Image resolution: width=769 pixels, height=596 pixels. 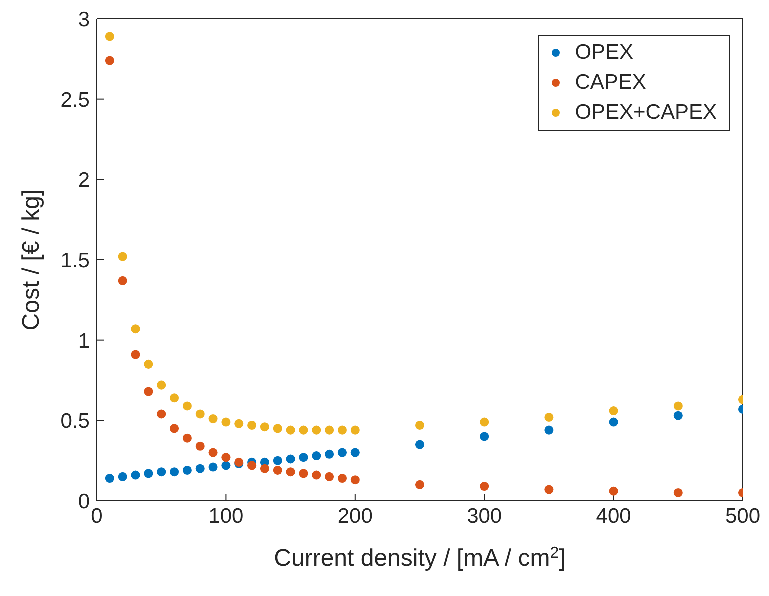 What do you see at coordinates (75, 100) in the screenshot?
I see `y-tick-label: 2.5` at bounding box center [75, 100].